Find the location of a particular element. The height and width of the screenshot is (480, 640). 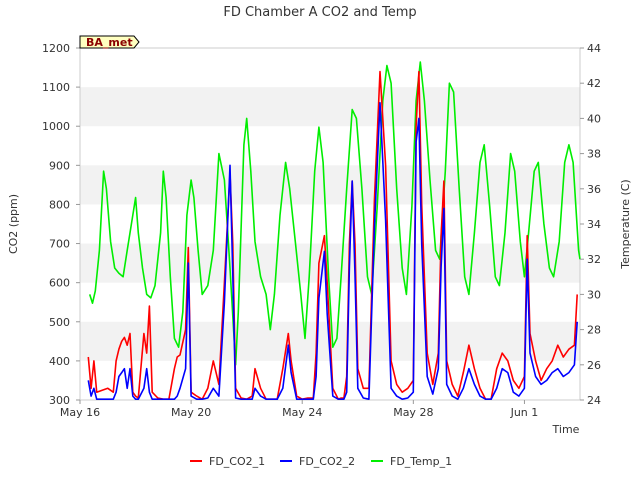

y-left-tick-label: 500 is located at coordinates (59, 322).